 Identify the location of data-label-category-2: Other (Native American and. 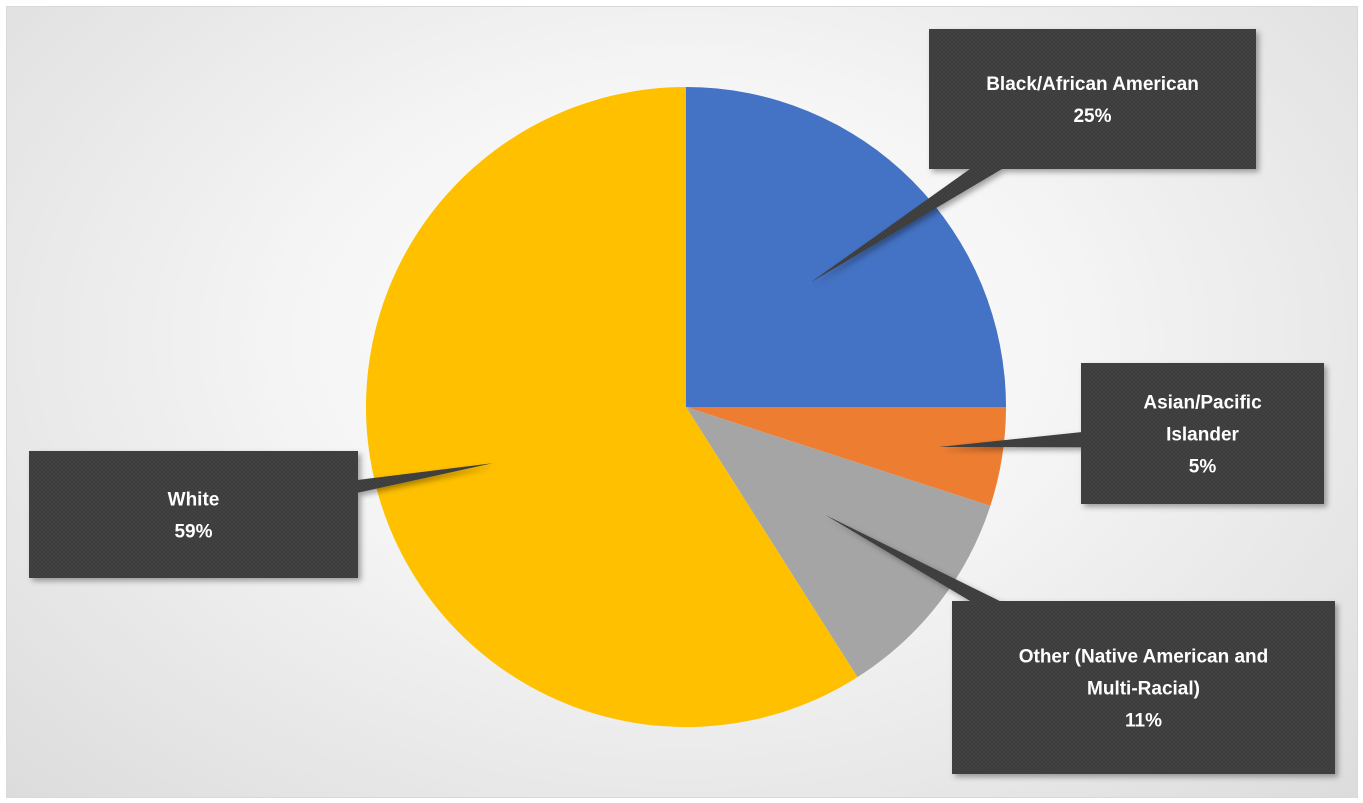
(1144, 657).